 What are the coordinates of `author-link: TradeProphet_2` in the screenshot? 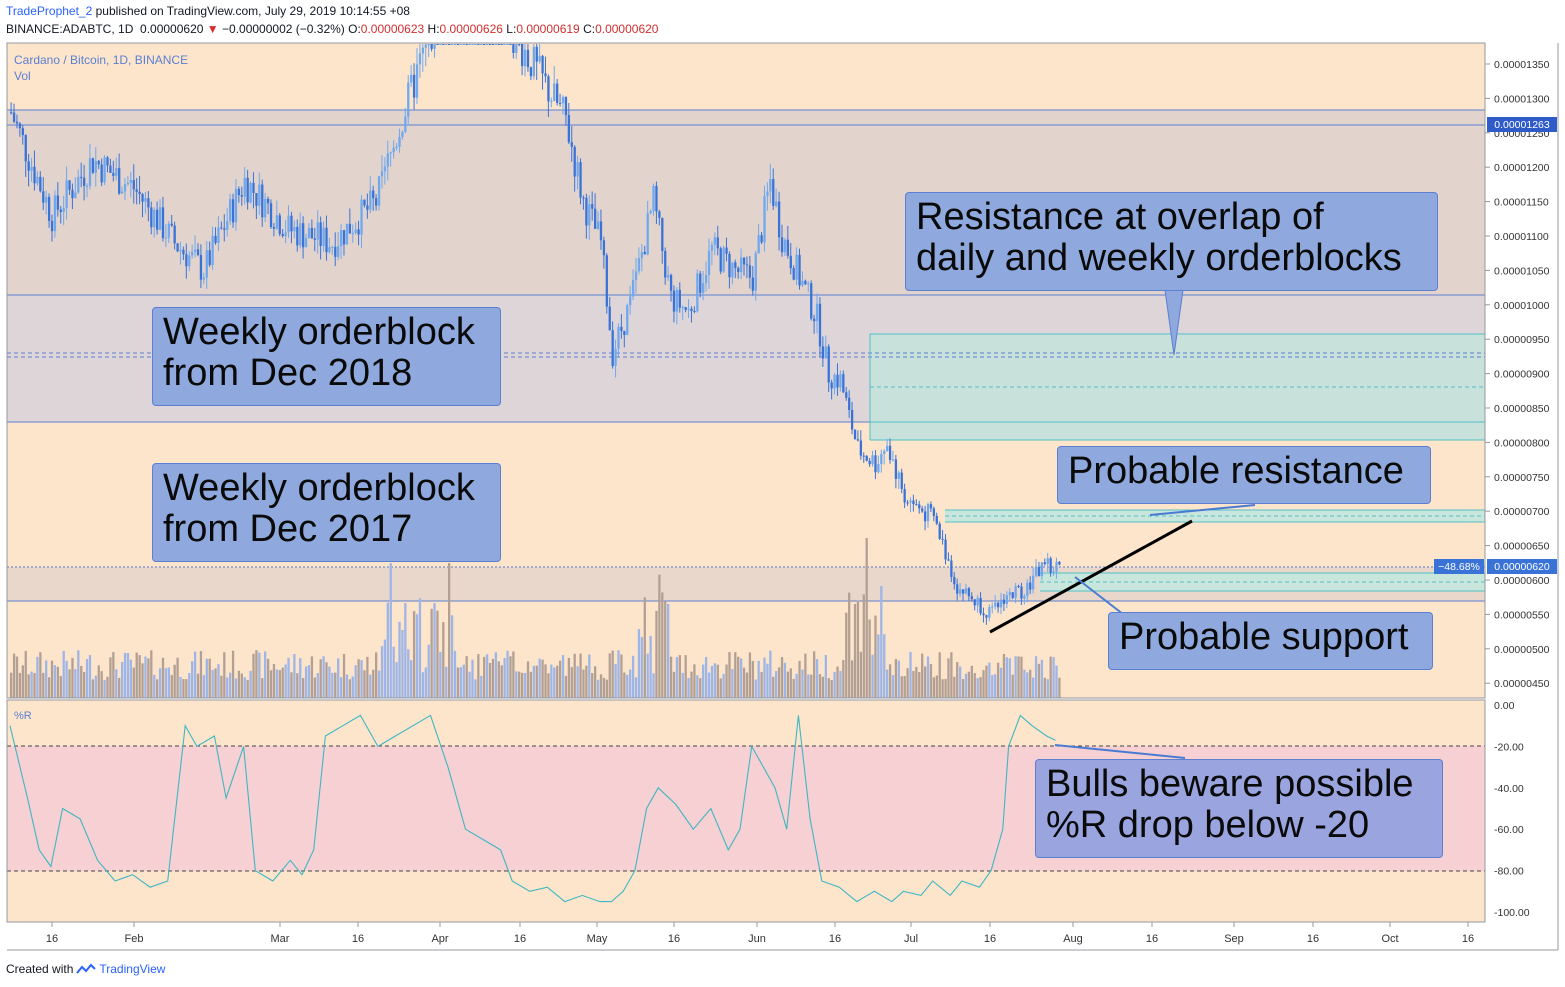 It's located at (49, 11).